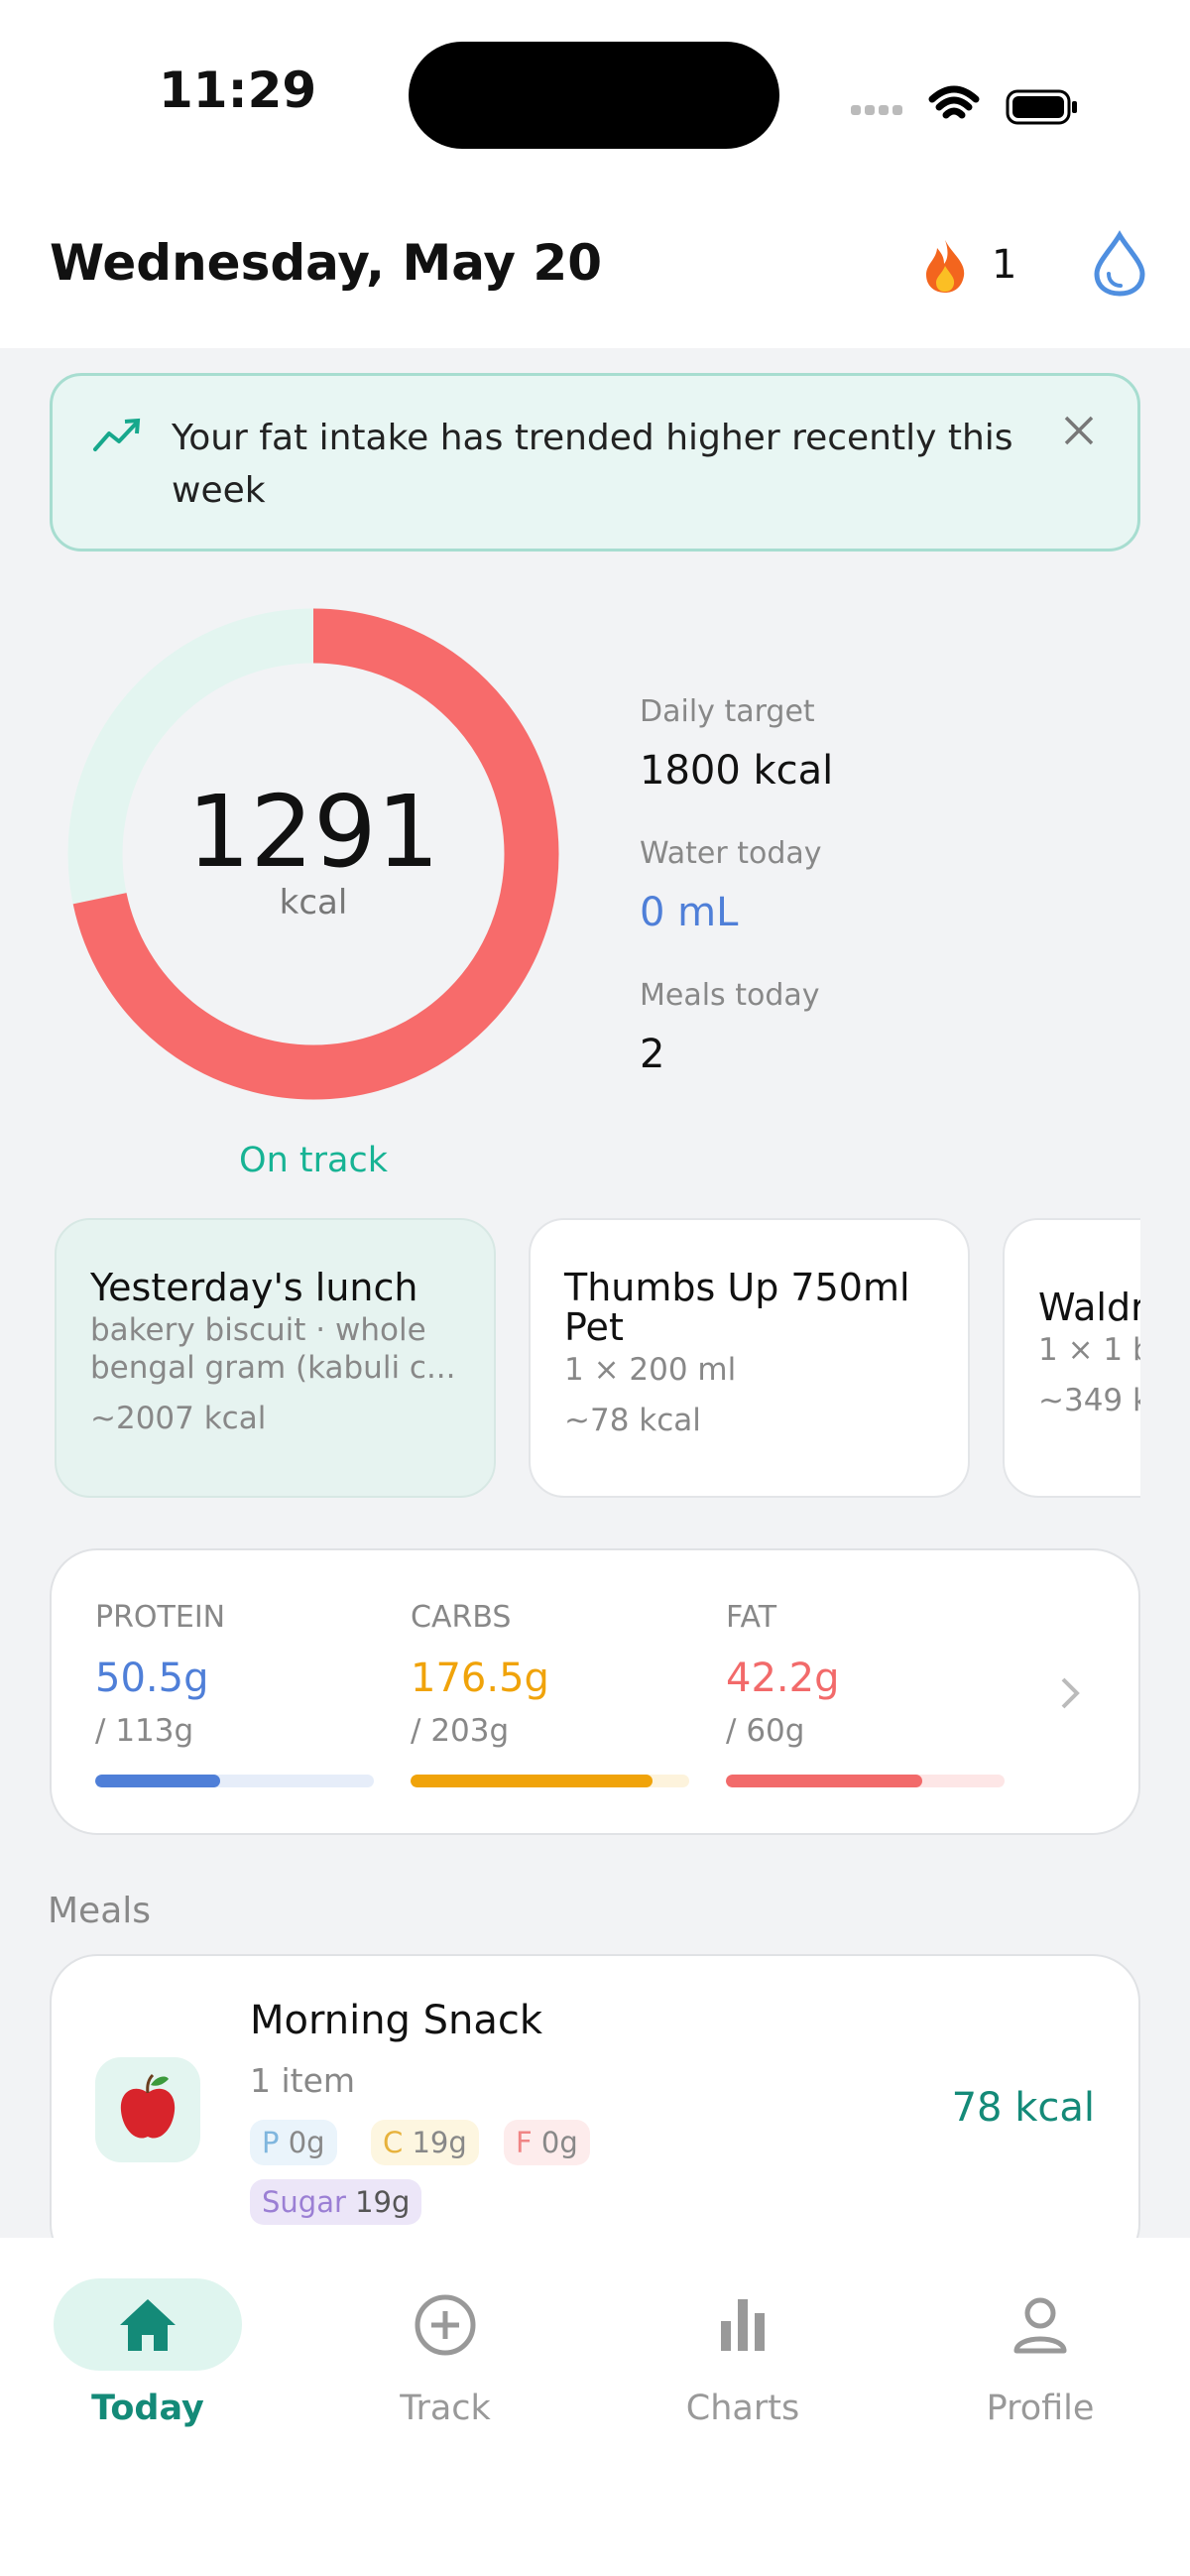 The width and height of the screenshot is (1190, 2576). What do you see at coordinates (254, 1287) in the screenshot?
I see `suggestion-title: Yesterday's lunch` at bounding box center [254, 1287].